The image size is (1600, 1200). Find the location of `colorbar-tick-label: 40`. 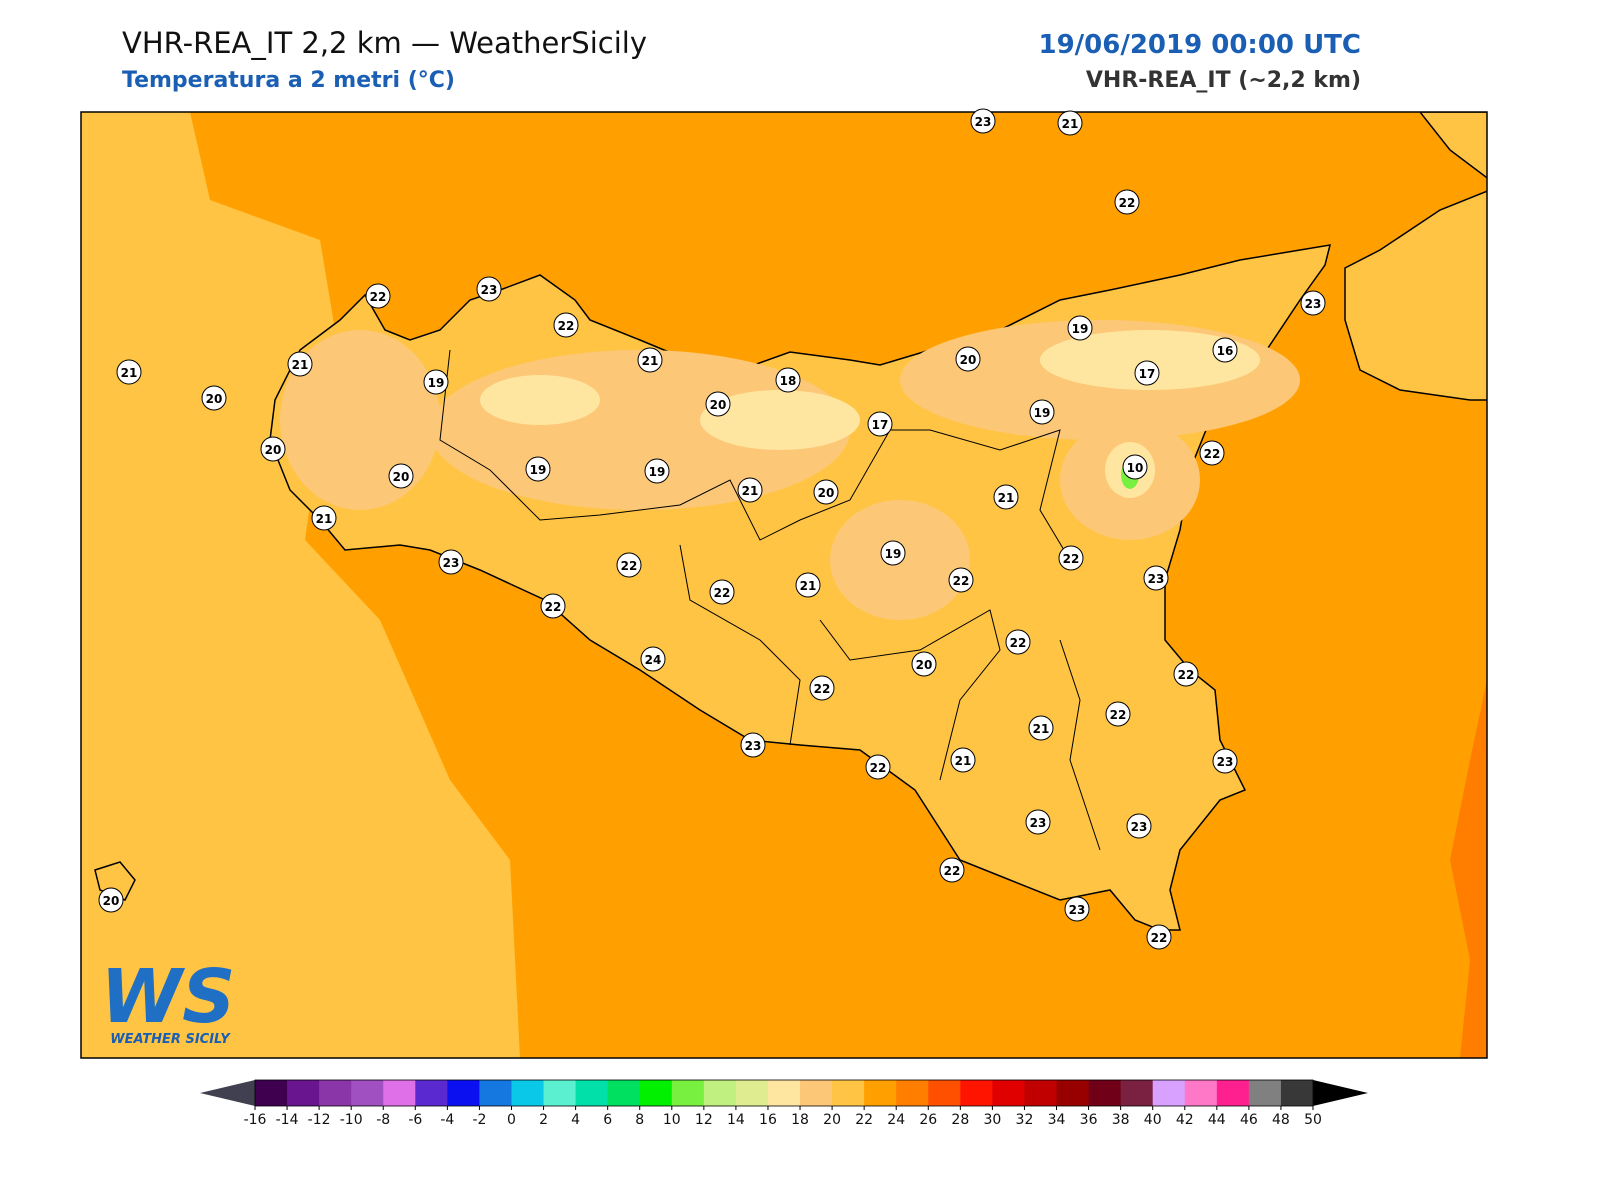

colorbar-tick-label: 40 is located at coordinates (1153, 1120).